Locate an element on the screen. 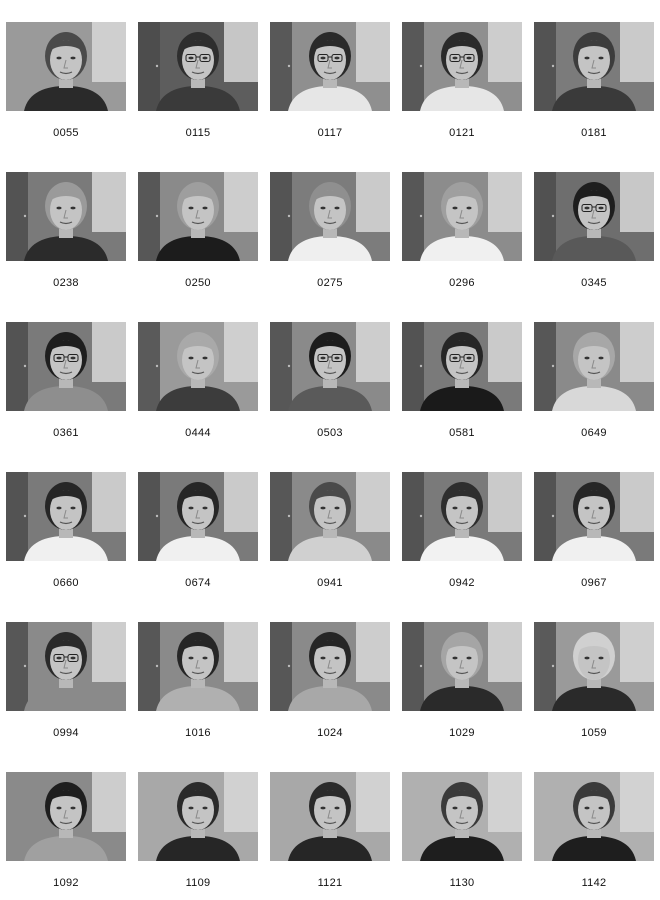 This screenshot has height=900, width=660. photo-id-label: 0117 is located at coordinates (330, 133).